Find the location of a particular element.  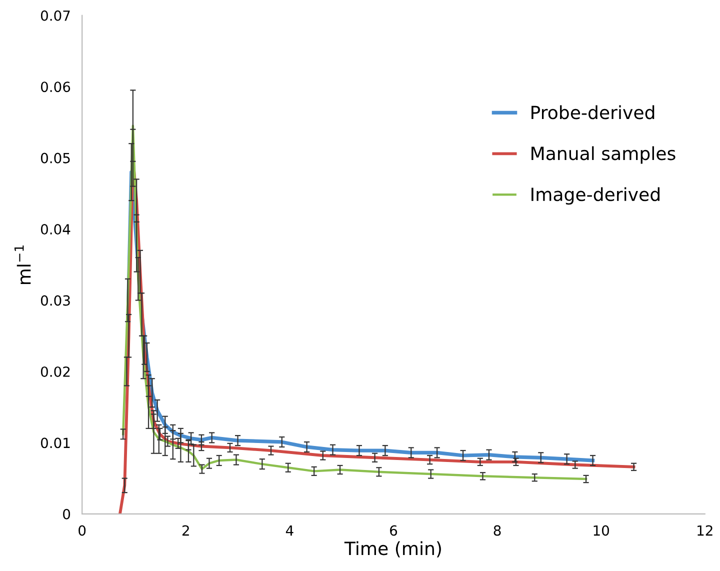

x-tick-label: 2 is located at coordinates (185, 530).